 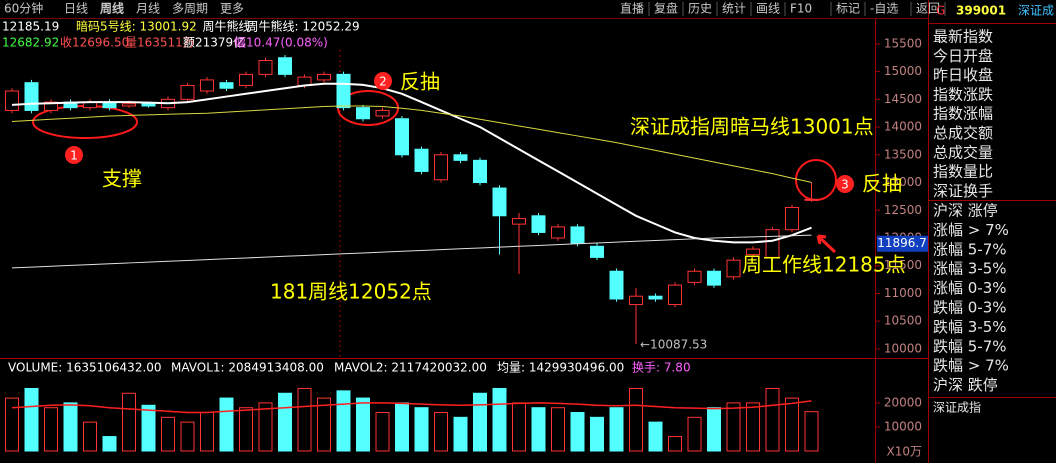 I want to click on side-breadth: 涨幅 3-5%, so click(x=970, y=269).